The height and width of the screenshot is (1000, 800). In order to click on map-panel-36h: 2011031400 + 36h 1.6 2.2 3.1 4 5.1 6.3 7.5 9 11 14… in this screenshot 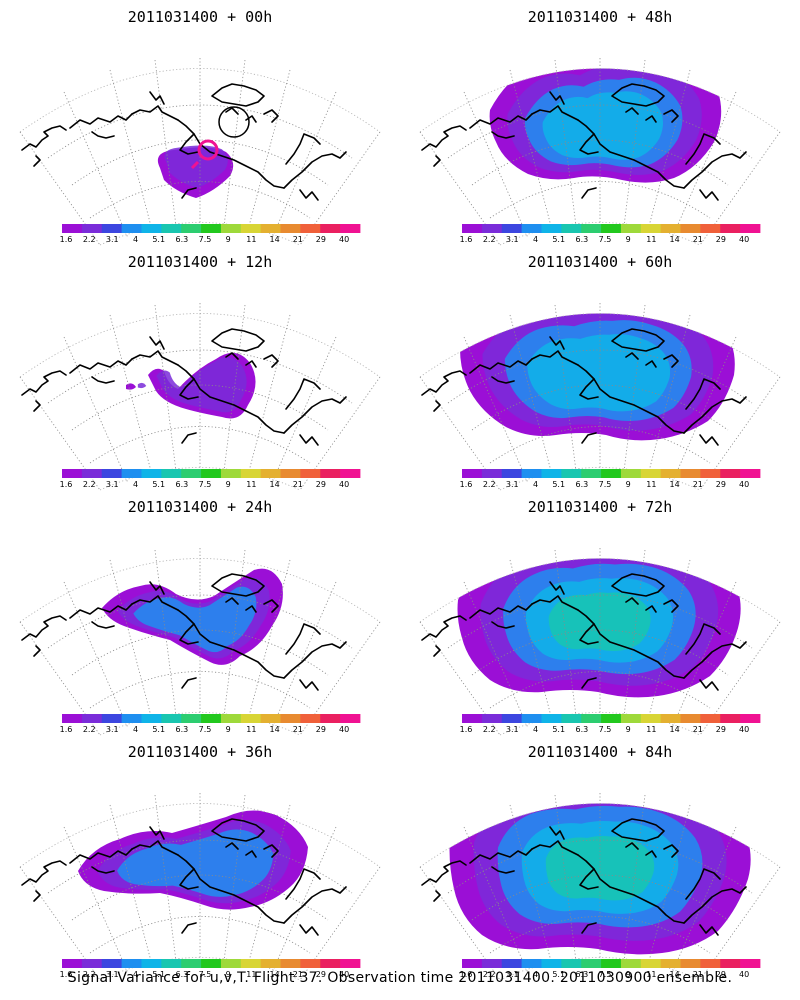, I will do `click(200, 862)`.